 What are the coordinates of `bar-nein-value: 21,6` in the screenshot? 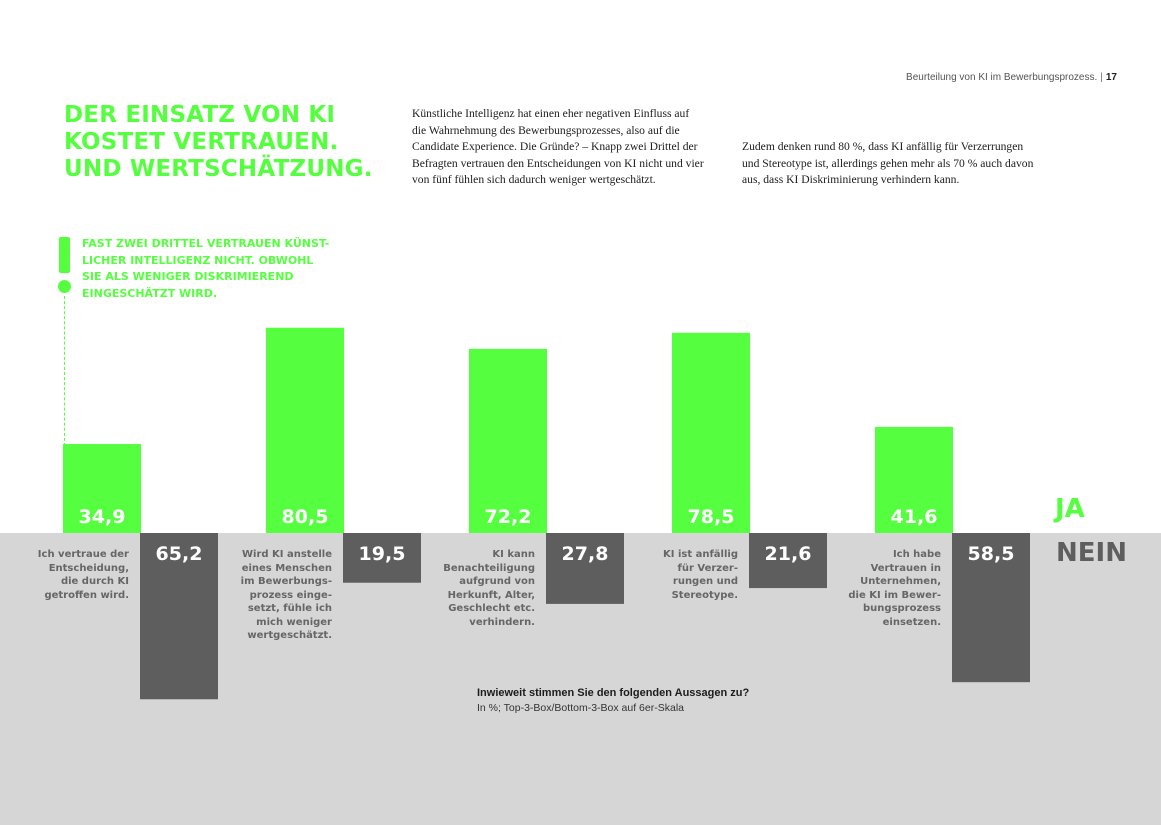 It's located at (788, 554).